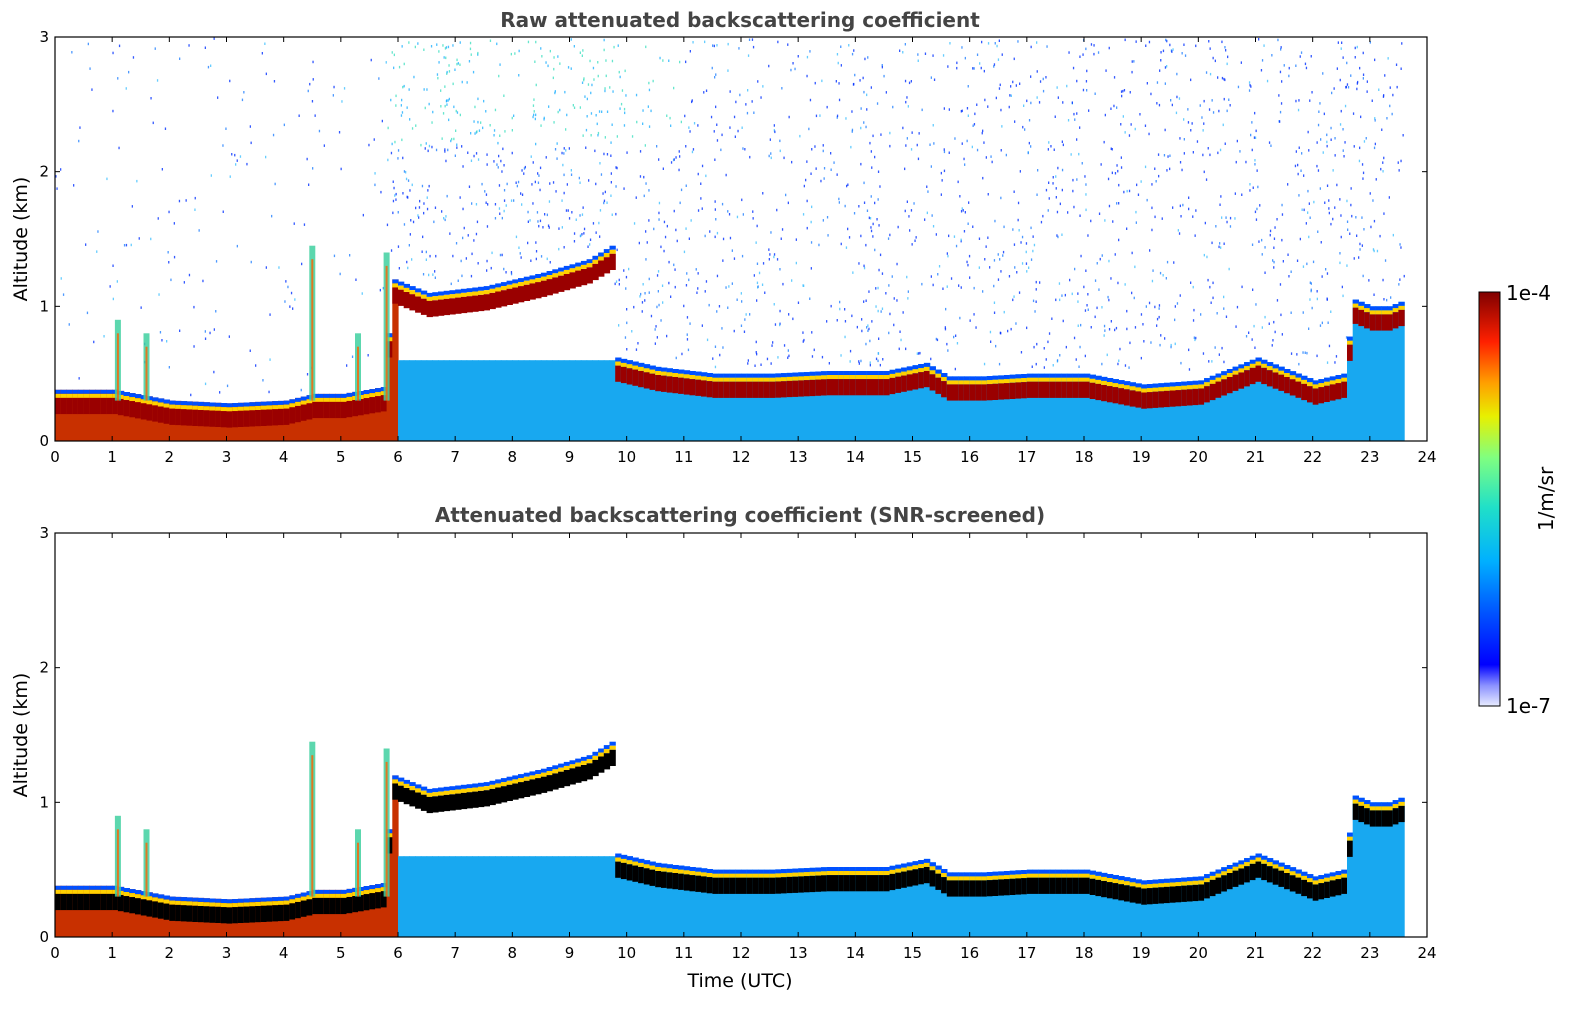  I want to click on colorbar-unit-label: 1/m/sr, so click(1546, 498).